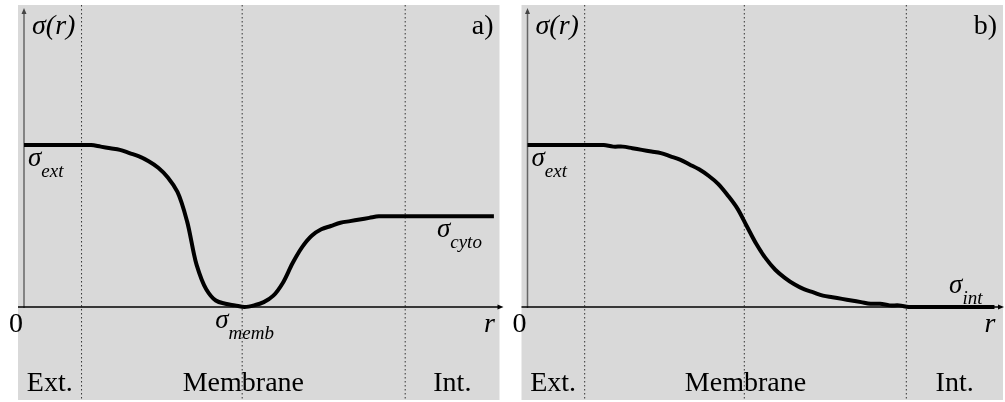  What do you see at coordinates (985, 24) in the screenshot?
I see `chart-title: b)` at bounding box center [985, 24].